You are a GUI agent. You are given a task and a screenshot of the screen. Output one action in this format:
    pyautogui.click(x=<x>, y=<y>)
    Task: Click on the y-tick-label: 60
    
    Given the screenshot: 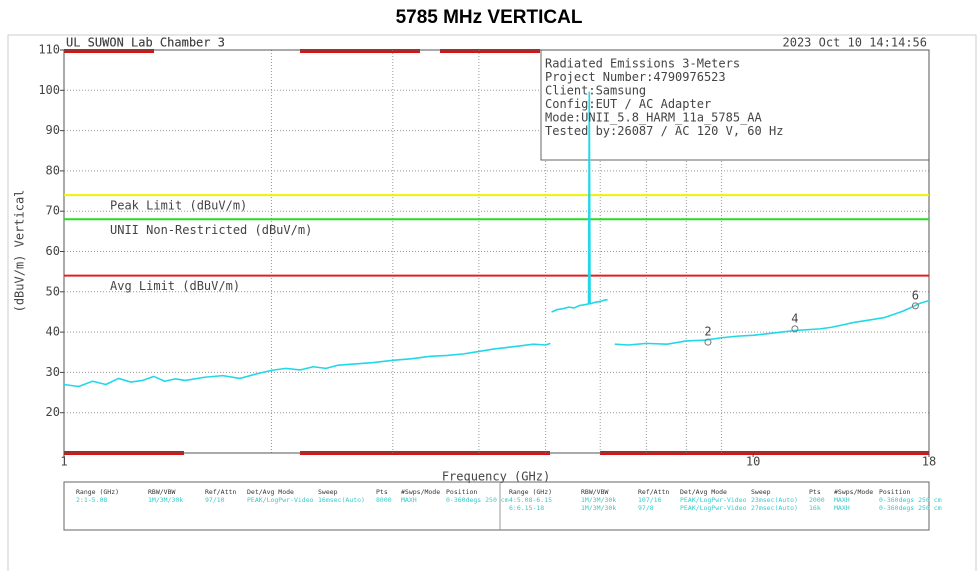 What is the action you would take?
    pyautogui.click(x=53, y=251)
    